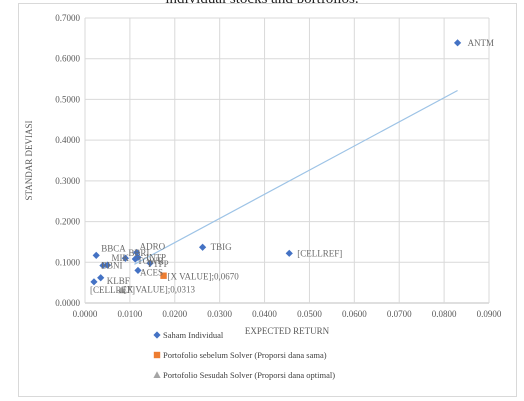 The width and height of the screenshot is (524, 401). Describe the element at coordinates (67, 59) in the screenshot. I see `y-tick-label: 0.6000` at that location.